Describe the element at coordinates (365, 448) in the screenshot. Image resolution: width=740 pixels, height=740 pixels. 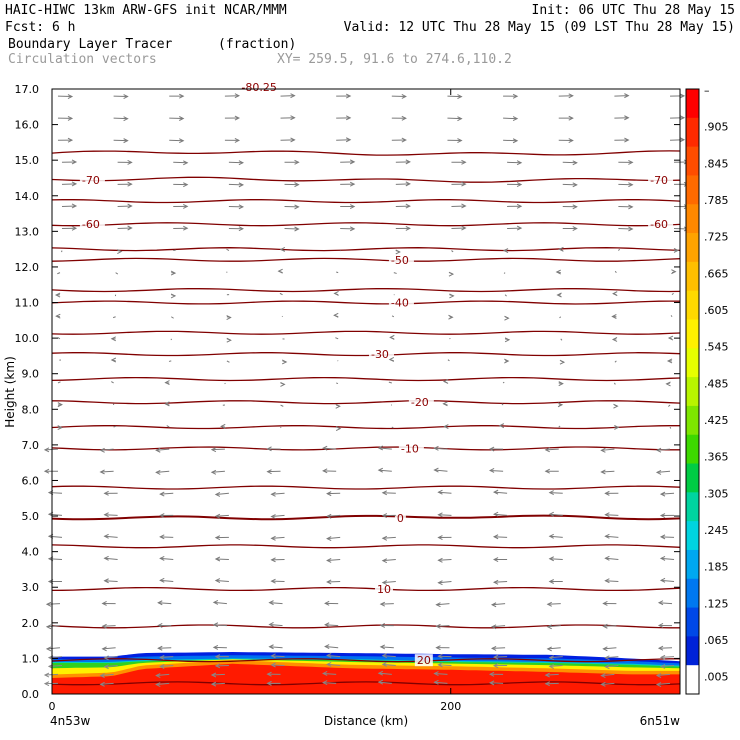
I see `temperature-contour-m10` at that location.